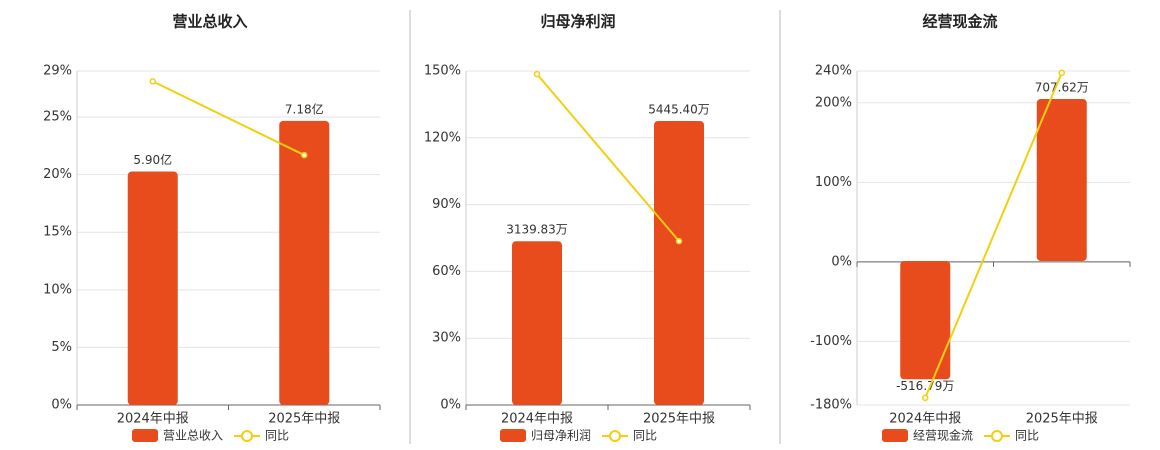 The image size is (1160, 450). I want to click on y-tick-label: -180%, so click(831, 405).